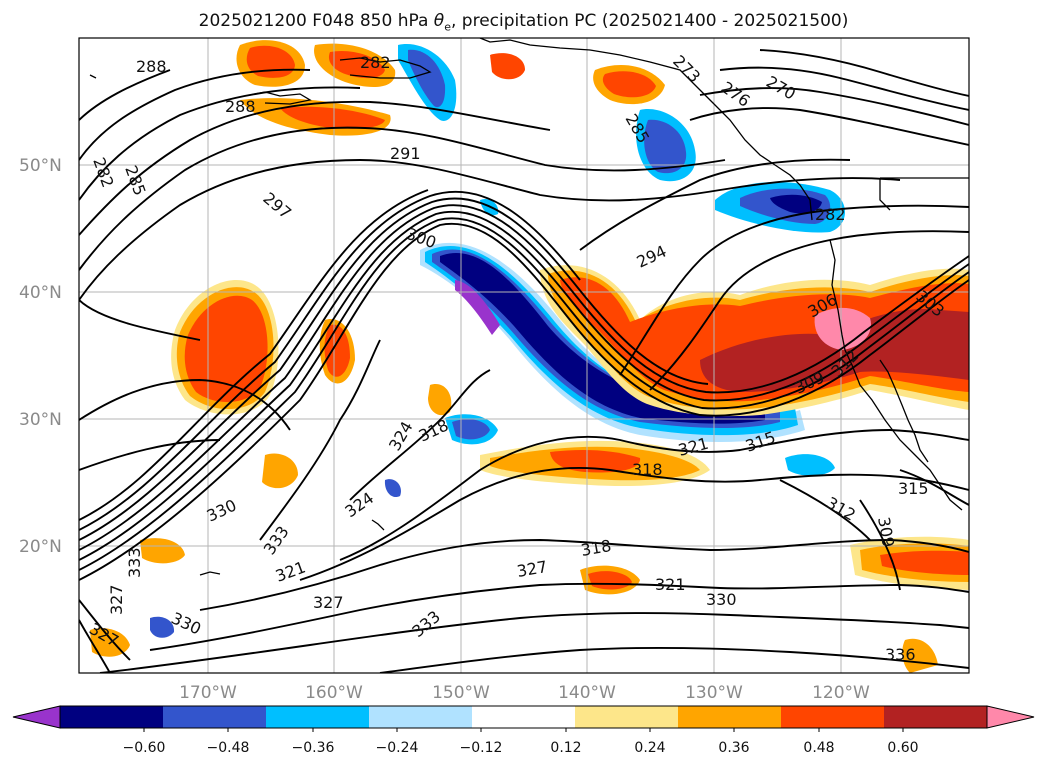 The image size is (1047, 767). What do you see at coordinates (733, 748) in the screenshot?
I see `colorbar-tick-label: 0.36` at bounding box center [733, 748].